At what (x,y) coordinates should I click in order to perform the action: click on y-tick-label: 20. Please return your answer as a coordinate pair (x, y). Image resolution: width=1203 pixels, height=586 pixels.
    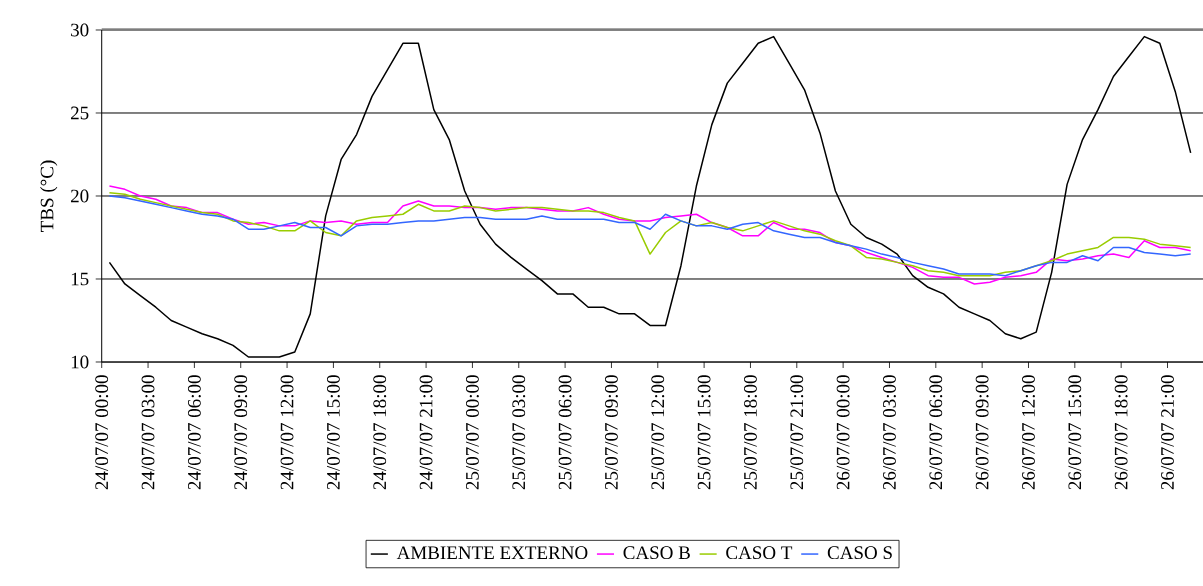
    Looking at the image, I should click on (80, 196).